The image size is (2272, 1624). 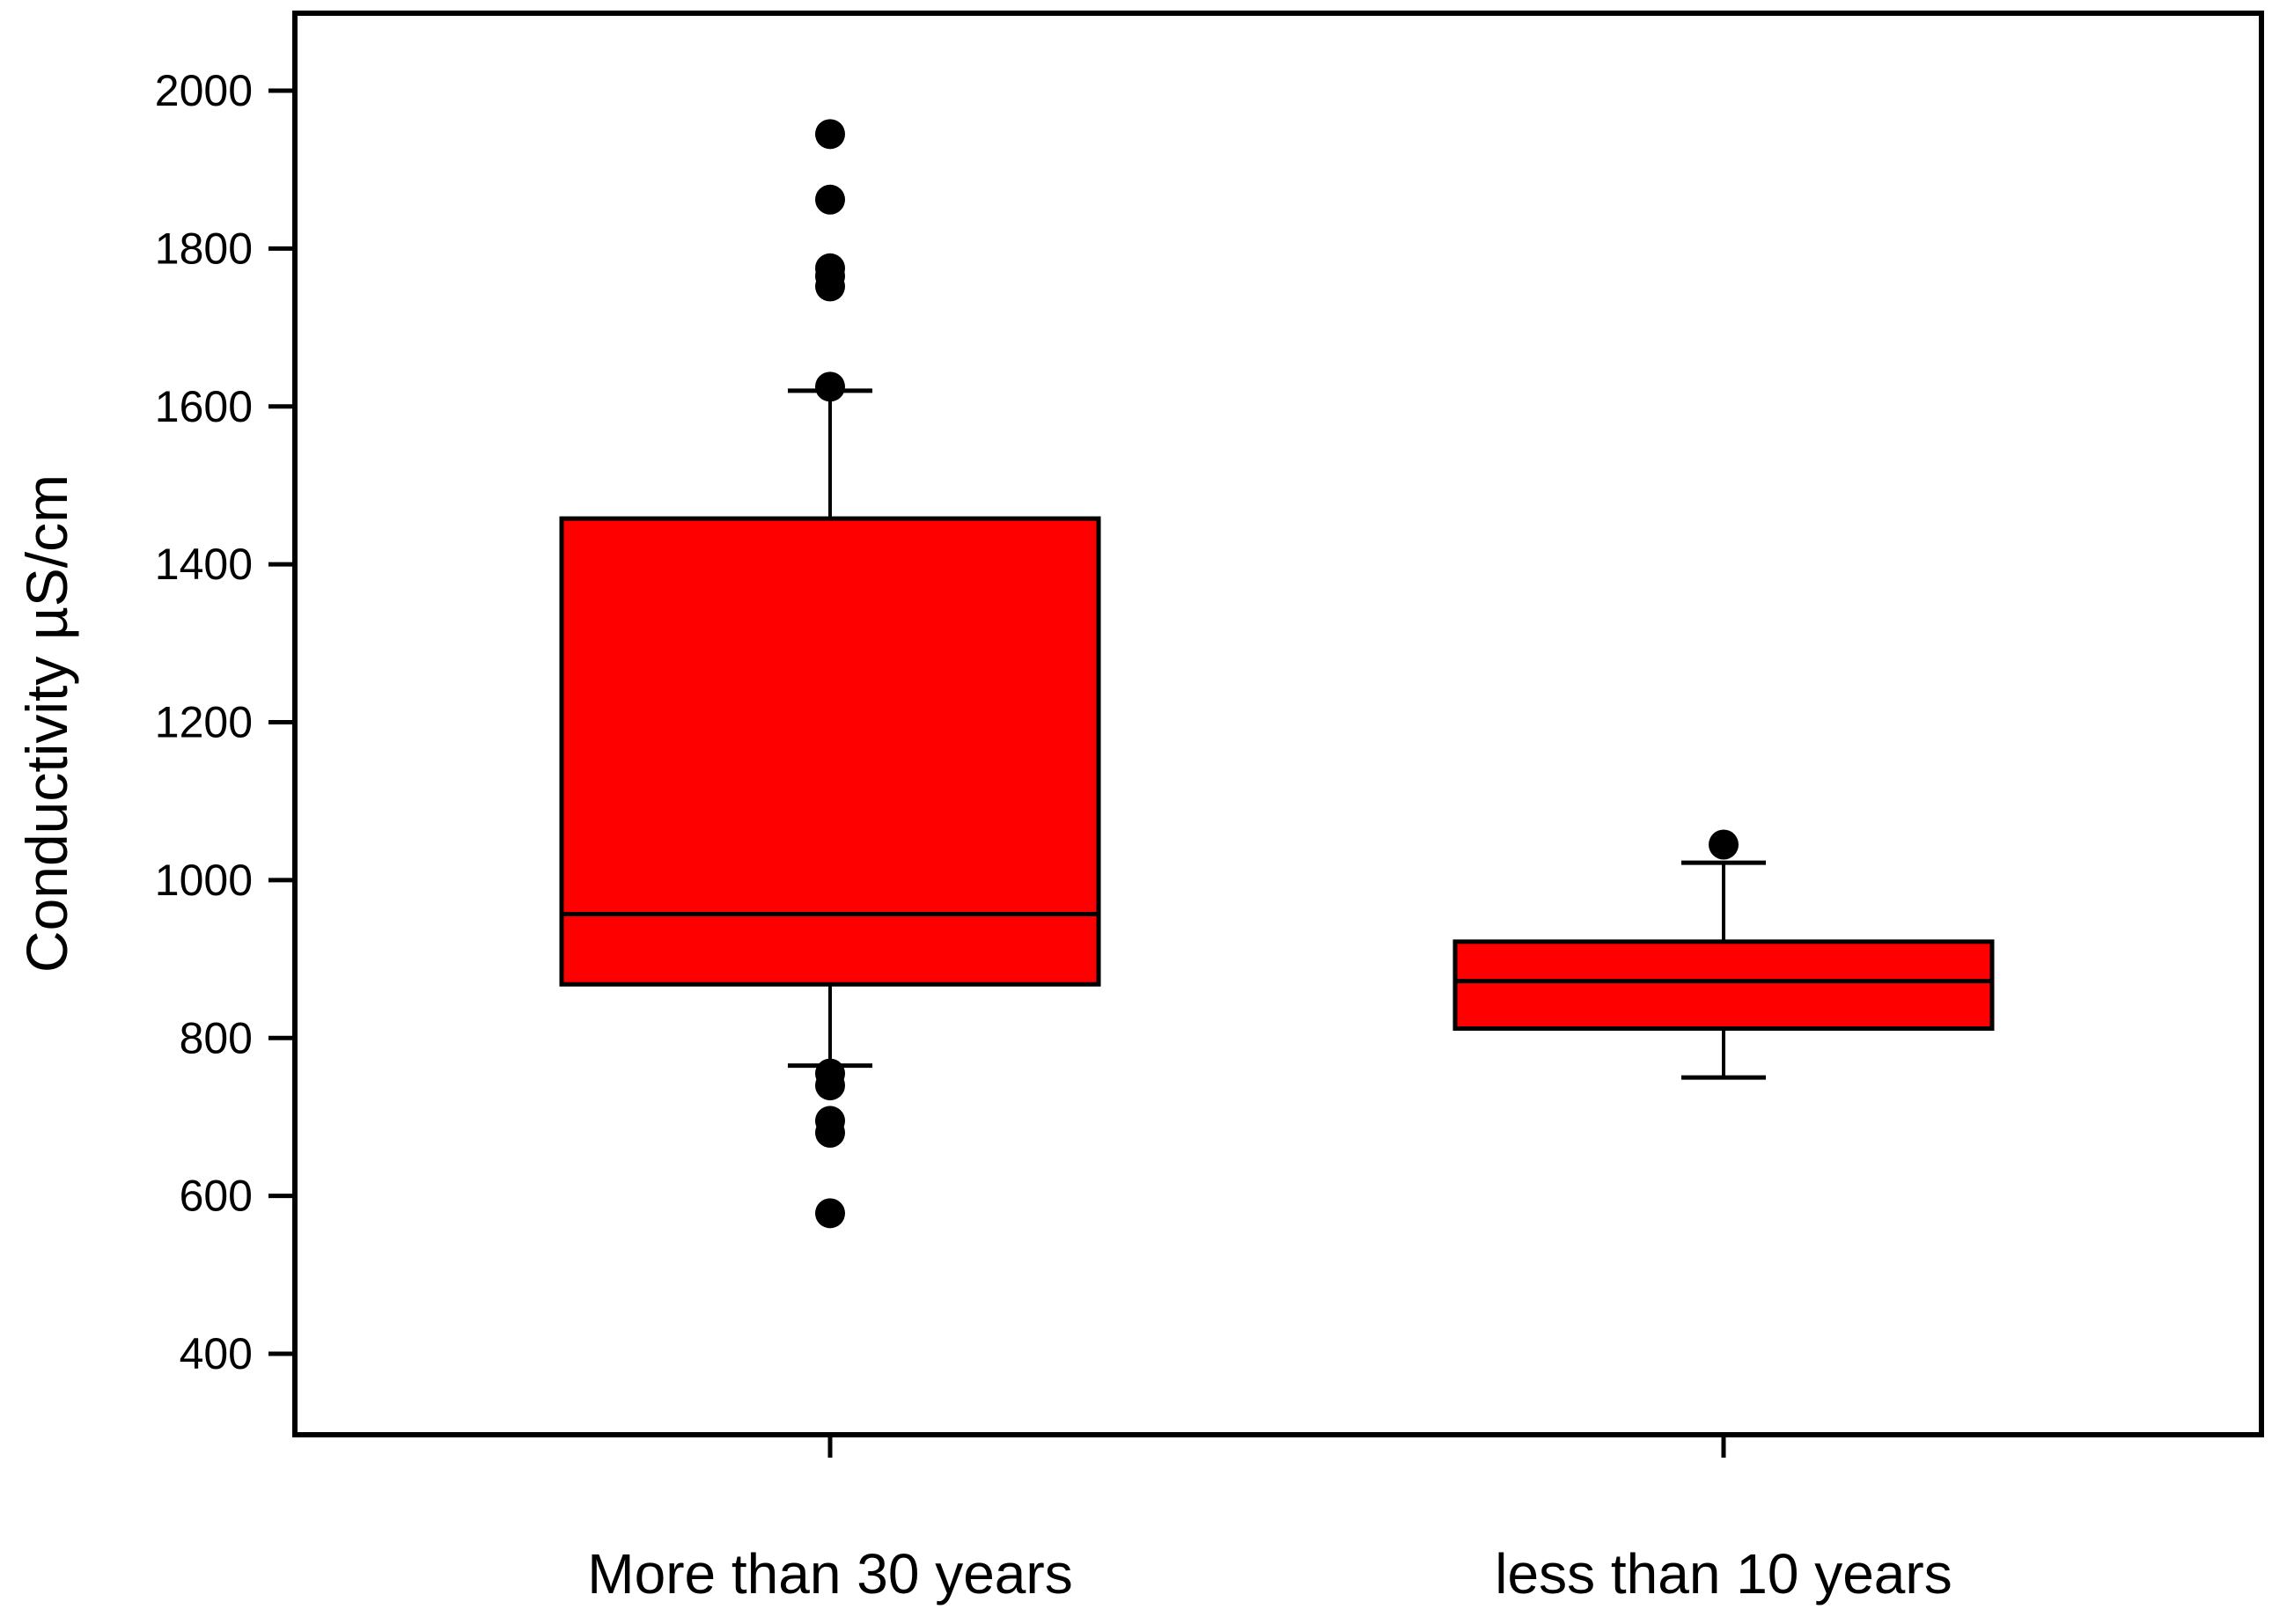 What do you see at coordinates (1723, 1574) in the screenshot?
I see `x-tick-label: less than 10 years` at bounding box center [1723, 1574].